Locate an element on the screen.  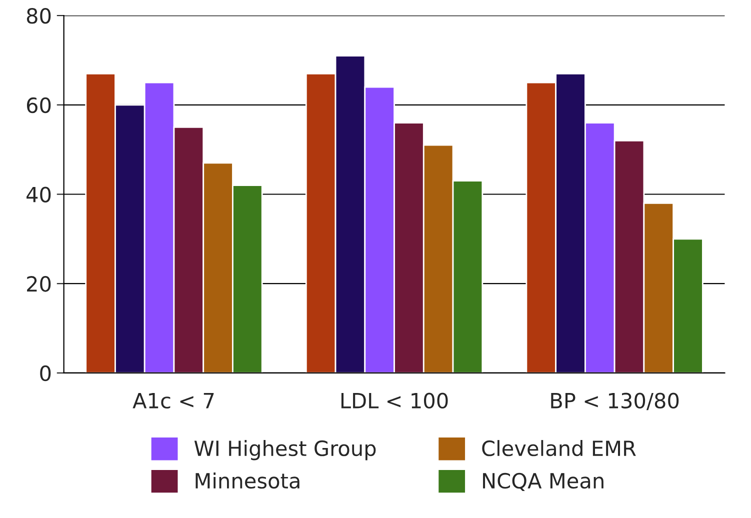
legend-label: Minnesota is located at coordinates (248, 480).